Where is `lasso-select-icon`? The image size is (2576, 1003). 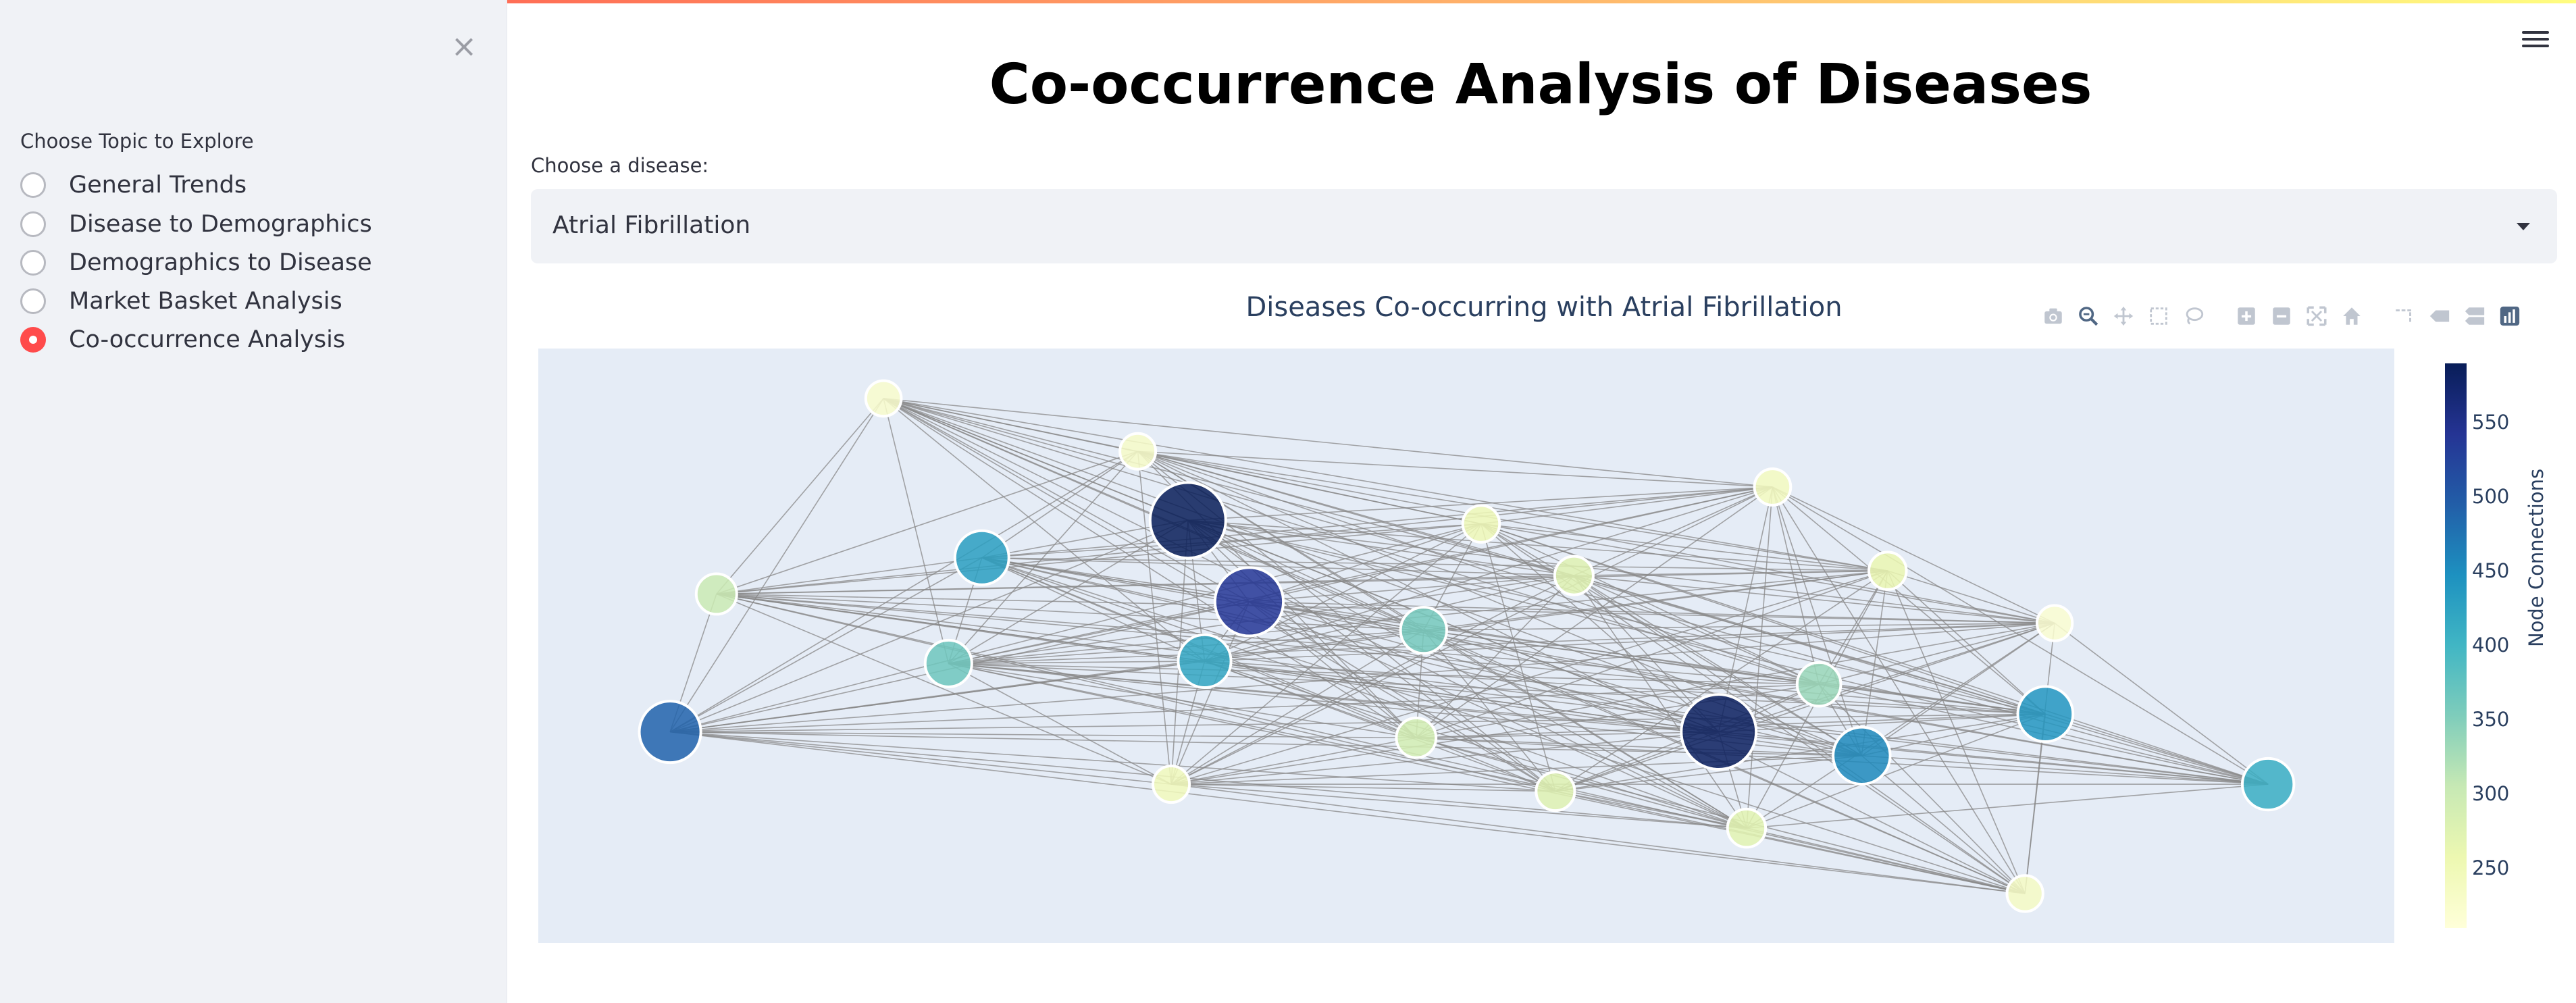
lasso-select-icon is located at coordinates (2193, 316).